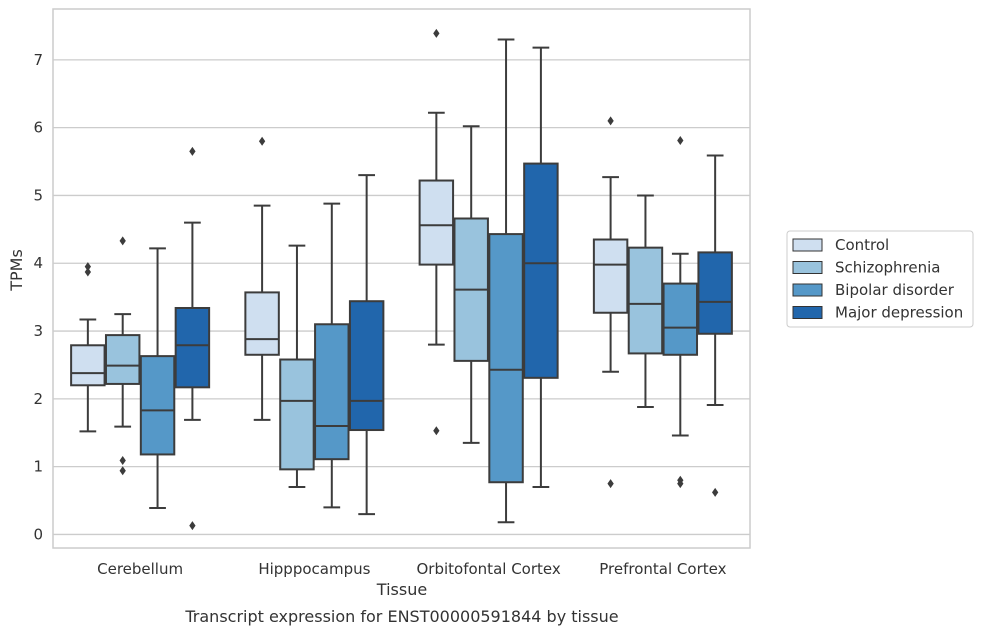 This screenshot has width=983, height=634. I want to click on y-tick-label: 1, so click(38, 467).